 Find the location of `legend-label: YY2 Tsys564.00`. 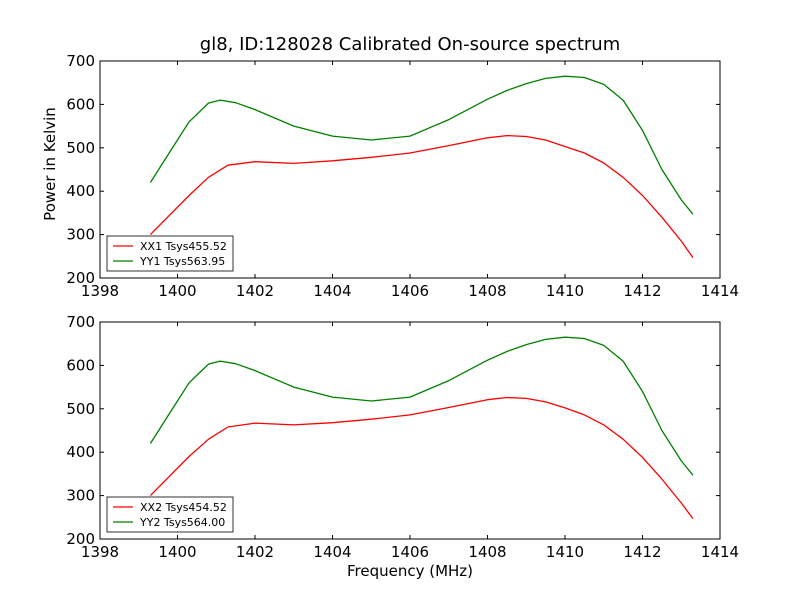

legend-label: YY2 Tsys564.00 is located at coordinates (182, 522).